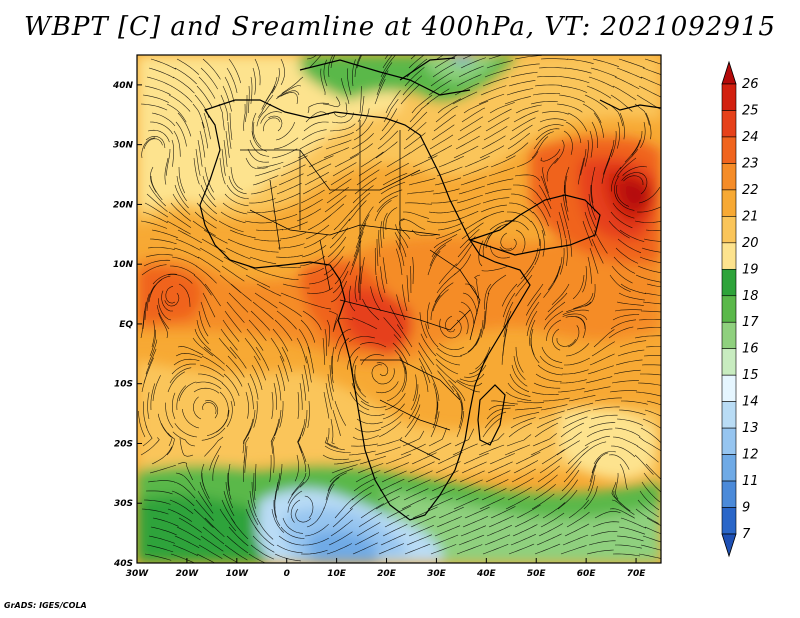  I want to click on colorbar-label: 11, so click(750, 481).